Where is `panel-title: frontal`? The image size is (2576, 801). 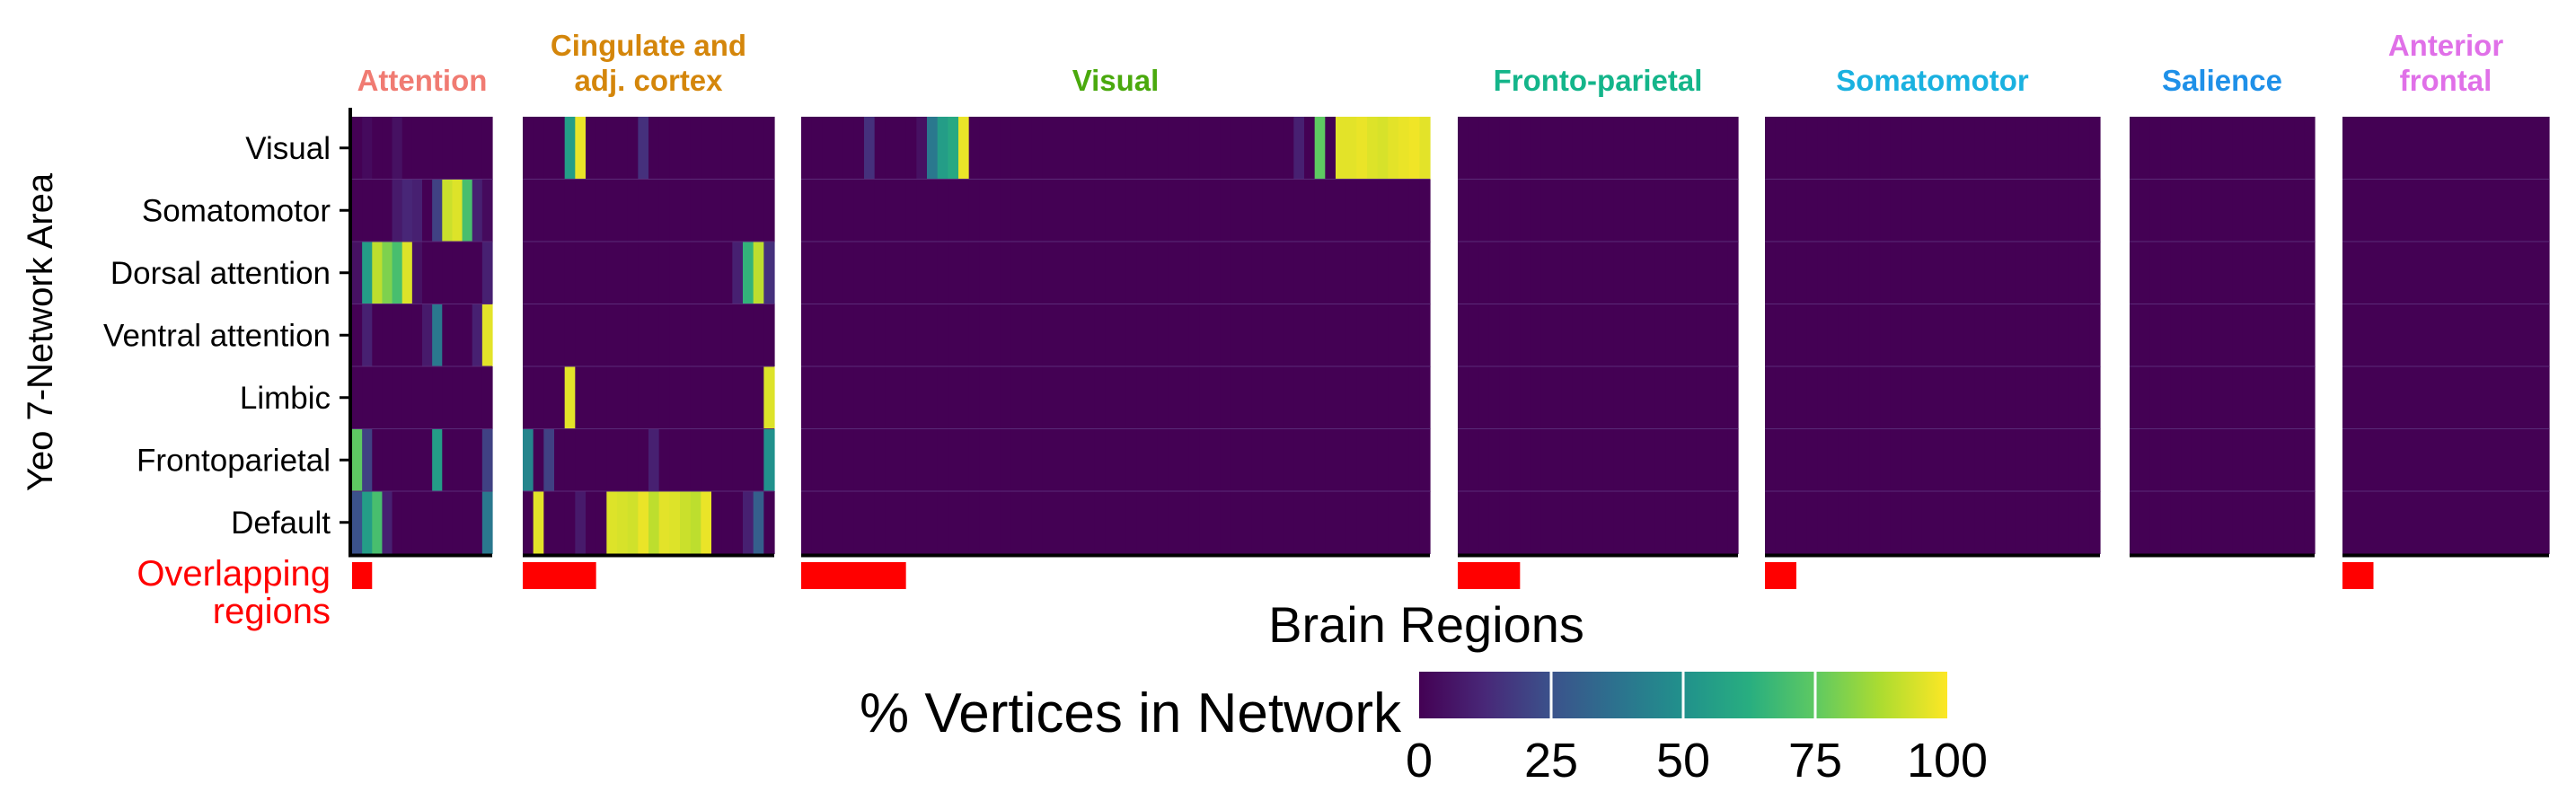 panel-title: frontal is located at coordinates (2446, 81).